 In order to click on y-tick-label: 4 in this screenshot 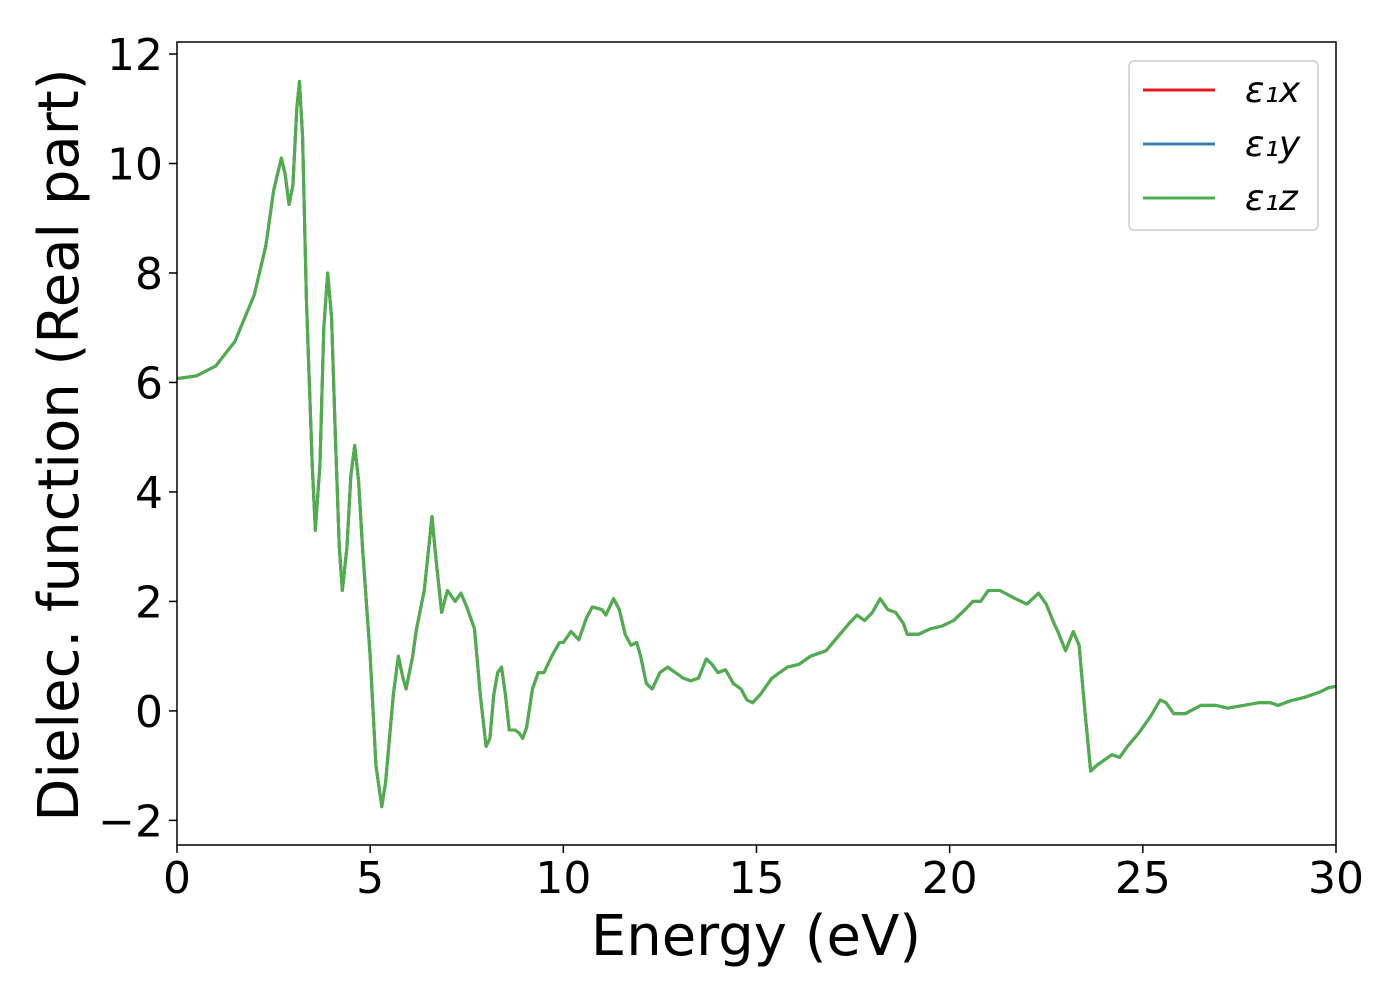, I will do `click(149, 493)`.